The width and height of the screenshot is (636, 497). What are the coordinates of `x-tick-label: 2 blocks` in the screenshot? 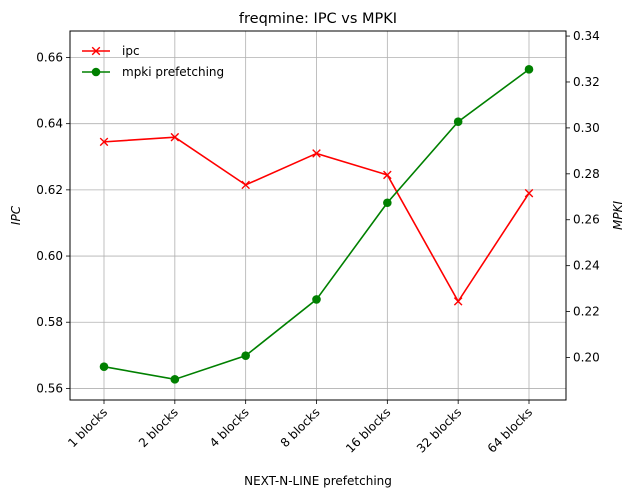 It's located at (158, 427).